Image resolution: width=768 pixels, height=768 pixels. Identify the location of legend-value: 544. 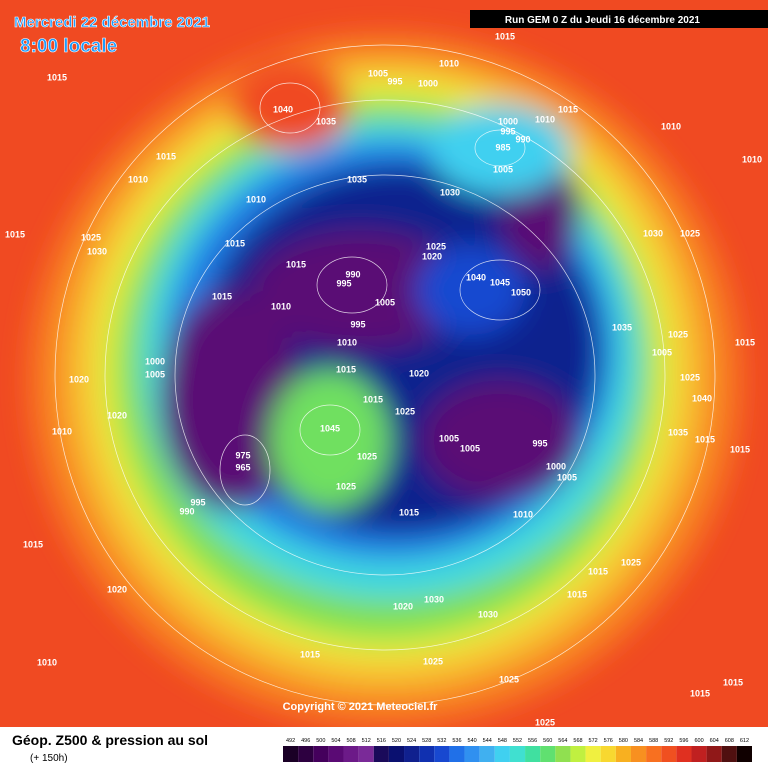
(487, 741).